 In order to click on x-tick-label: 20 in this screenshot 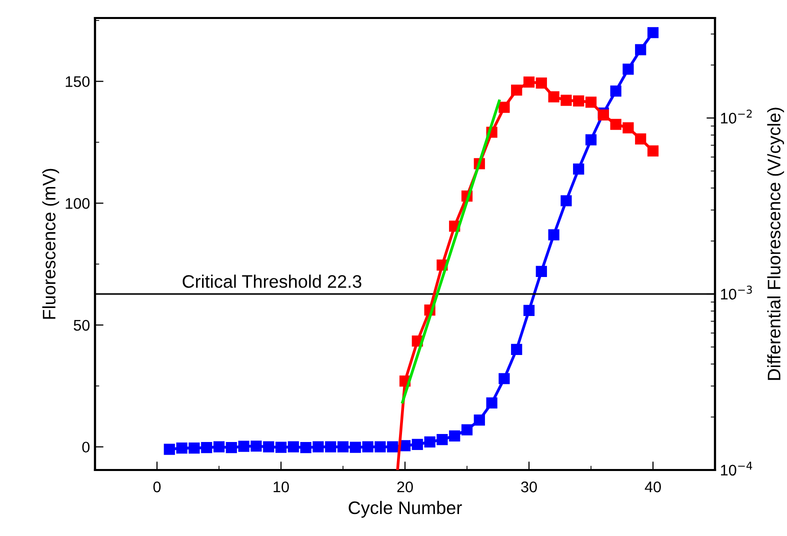, I will do `click(405, 487)`.